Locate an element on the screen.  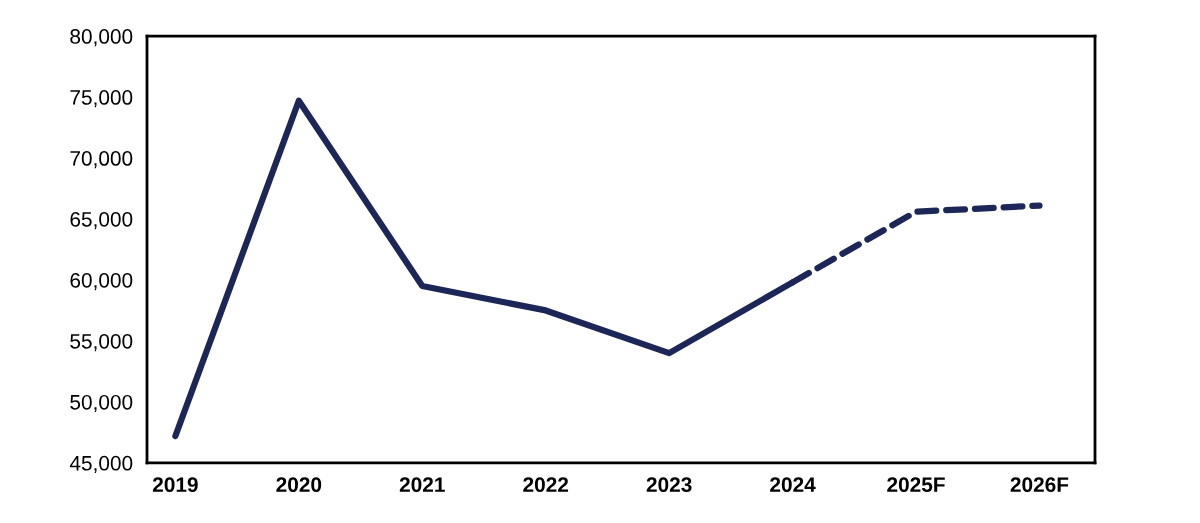
y-tick-label: 80,000 is located at coordinates (101, 38).